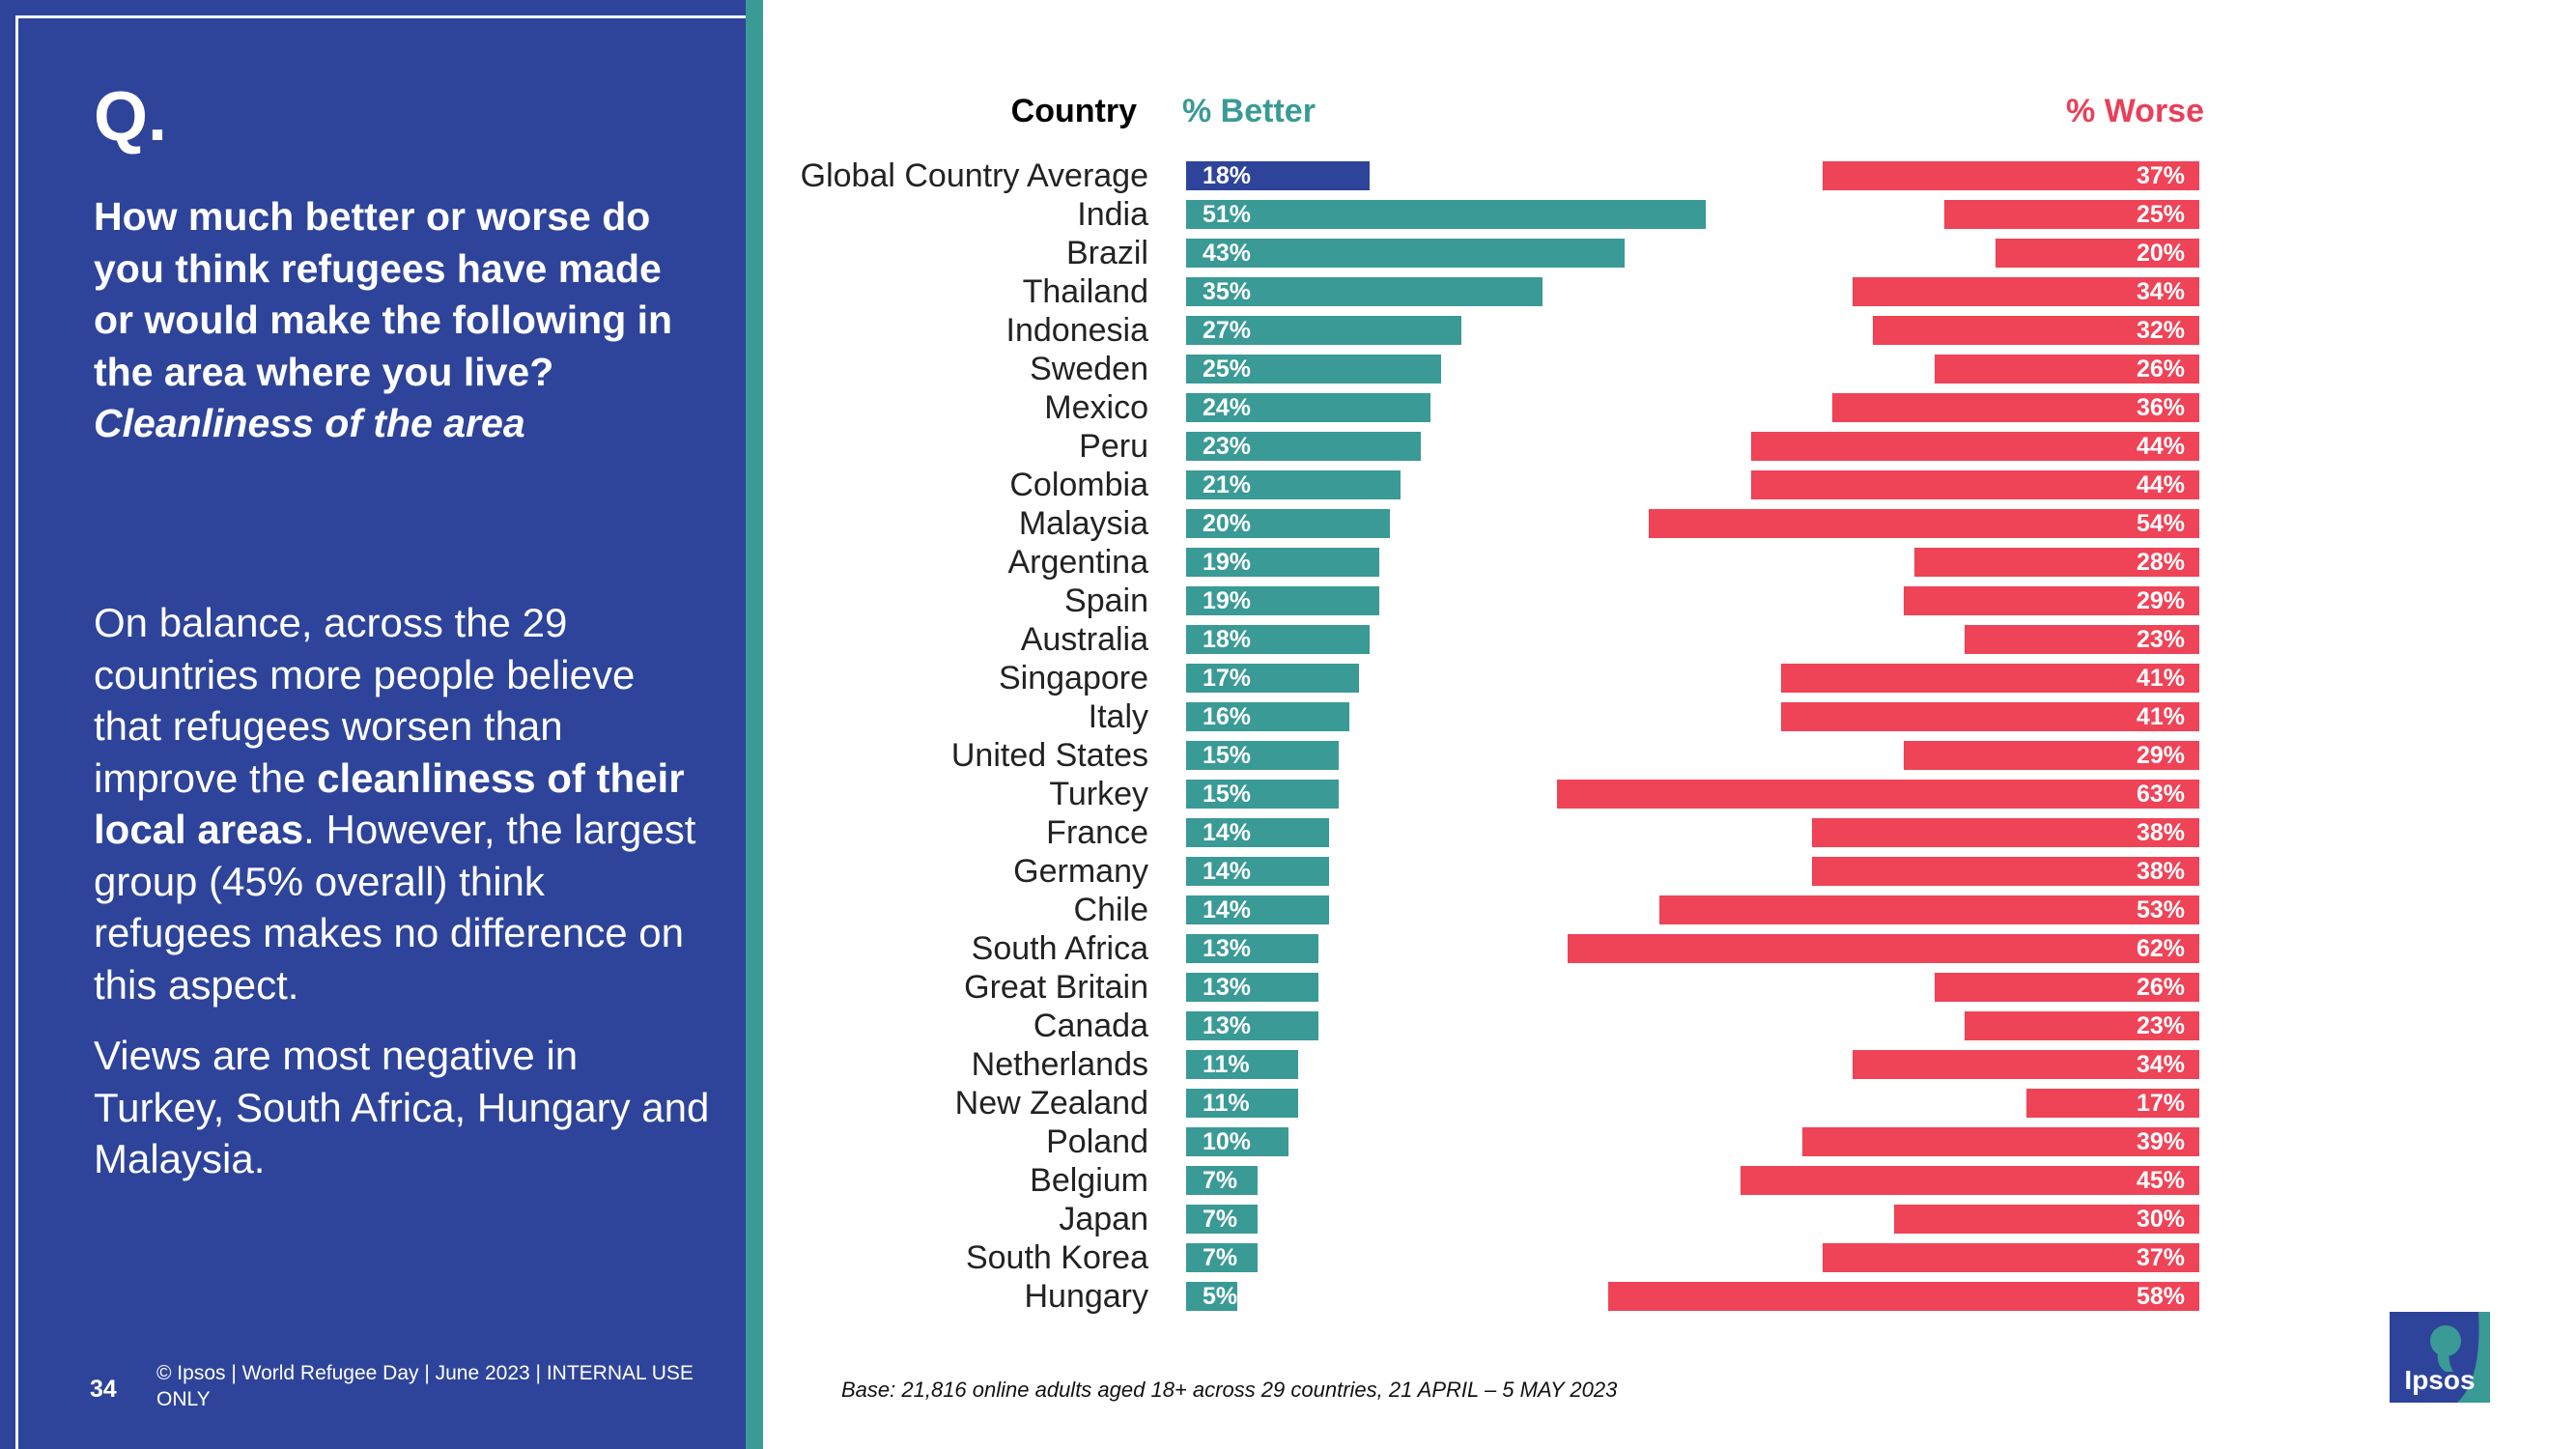  I want to click on country-label: Indonesia, so click(1076, 330).